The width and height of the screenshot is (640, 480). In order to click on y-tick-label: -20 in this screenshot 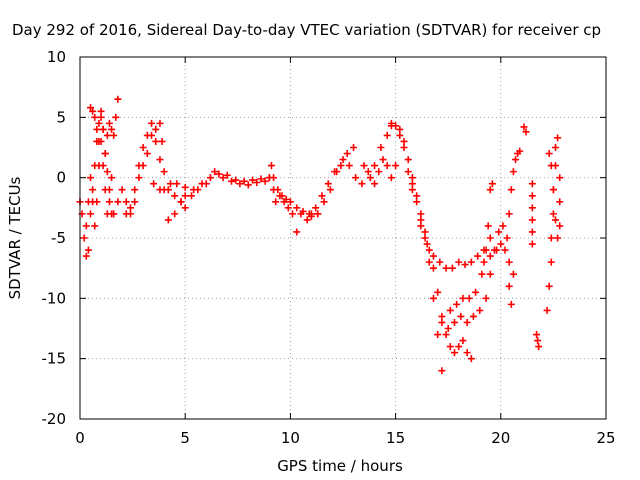, I will do `click(54, 419)`.